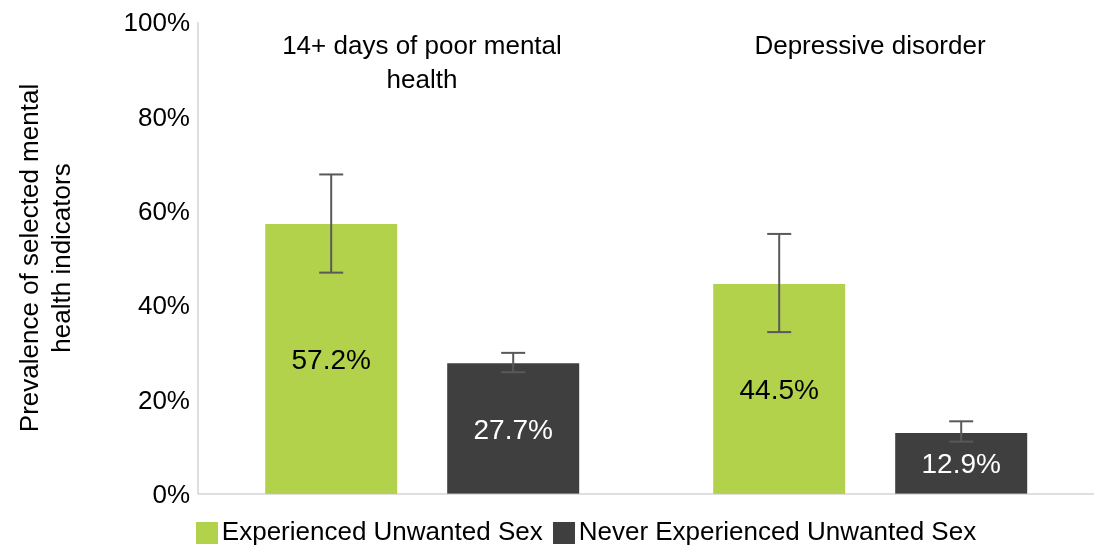 The image size is (1102, 555). What do you see at coordinates (163, 211) in the screenshot?
I see `y-tick-label: 60%` at bounding box center [163, 211].